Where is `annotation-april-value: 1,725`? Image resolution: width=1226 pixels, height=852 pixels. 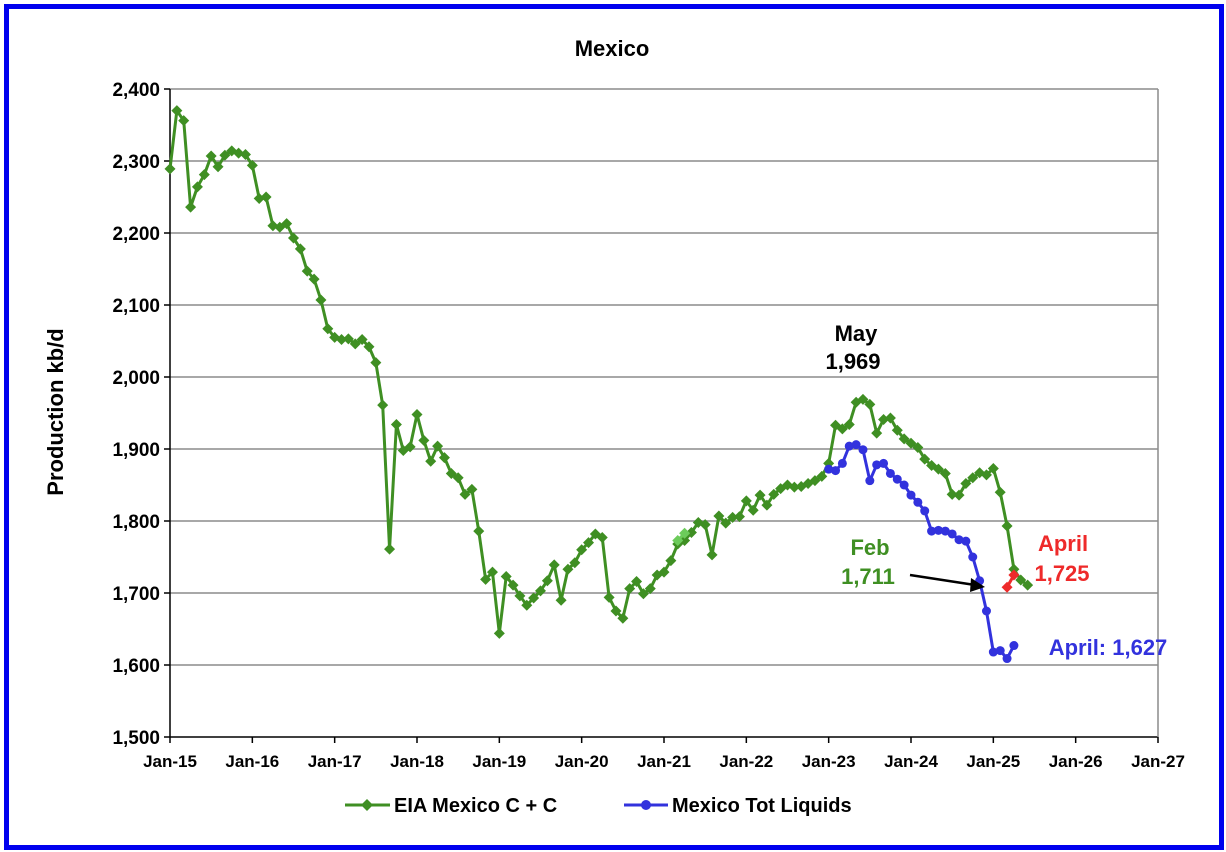 annotation-april-value: 1,725 is located at coordinates (1061, 573).